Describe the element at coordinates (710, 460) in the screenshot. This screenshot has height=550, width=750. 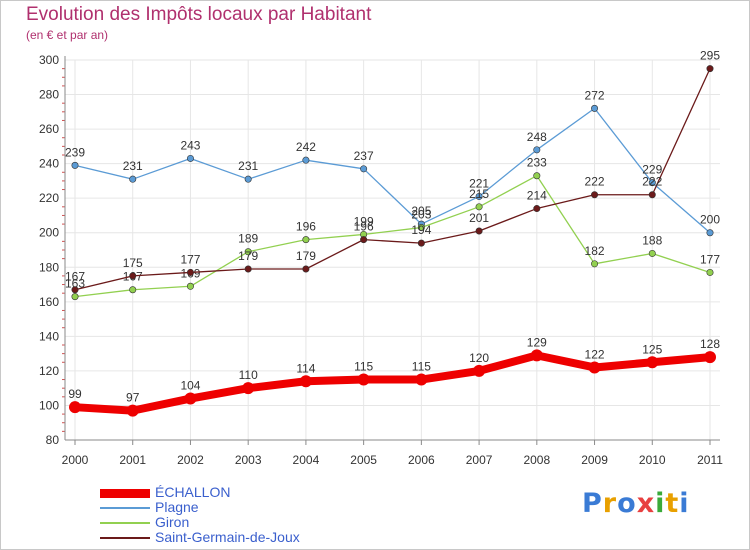
I see `x-tick-label-2011: 2011` at that location.